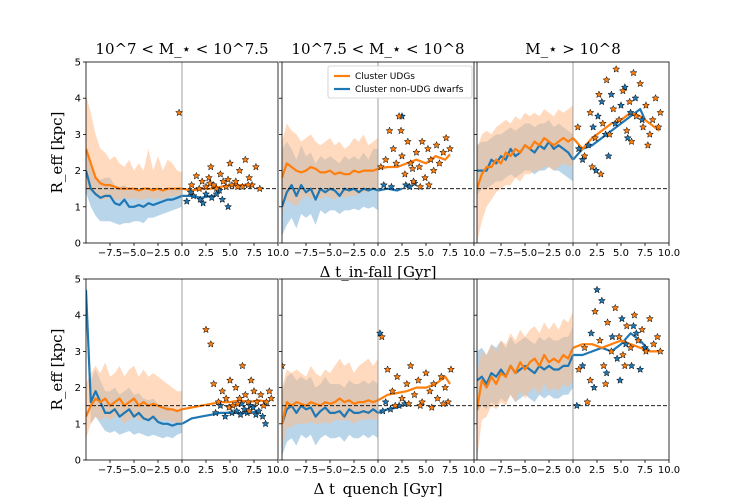 This screenshot has height=497, width=746. I want to click on dwarf-post-line, so click(609, 134).